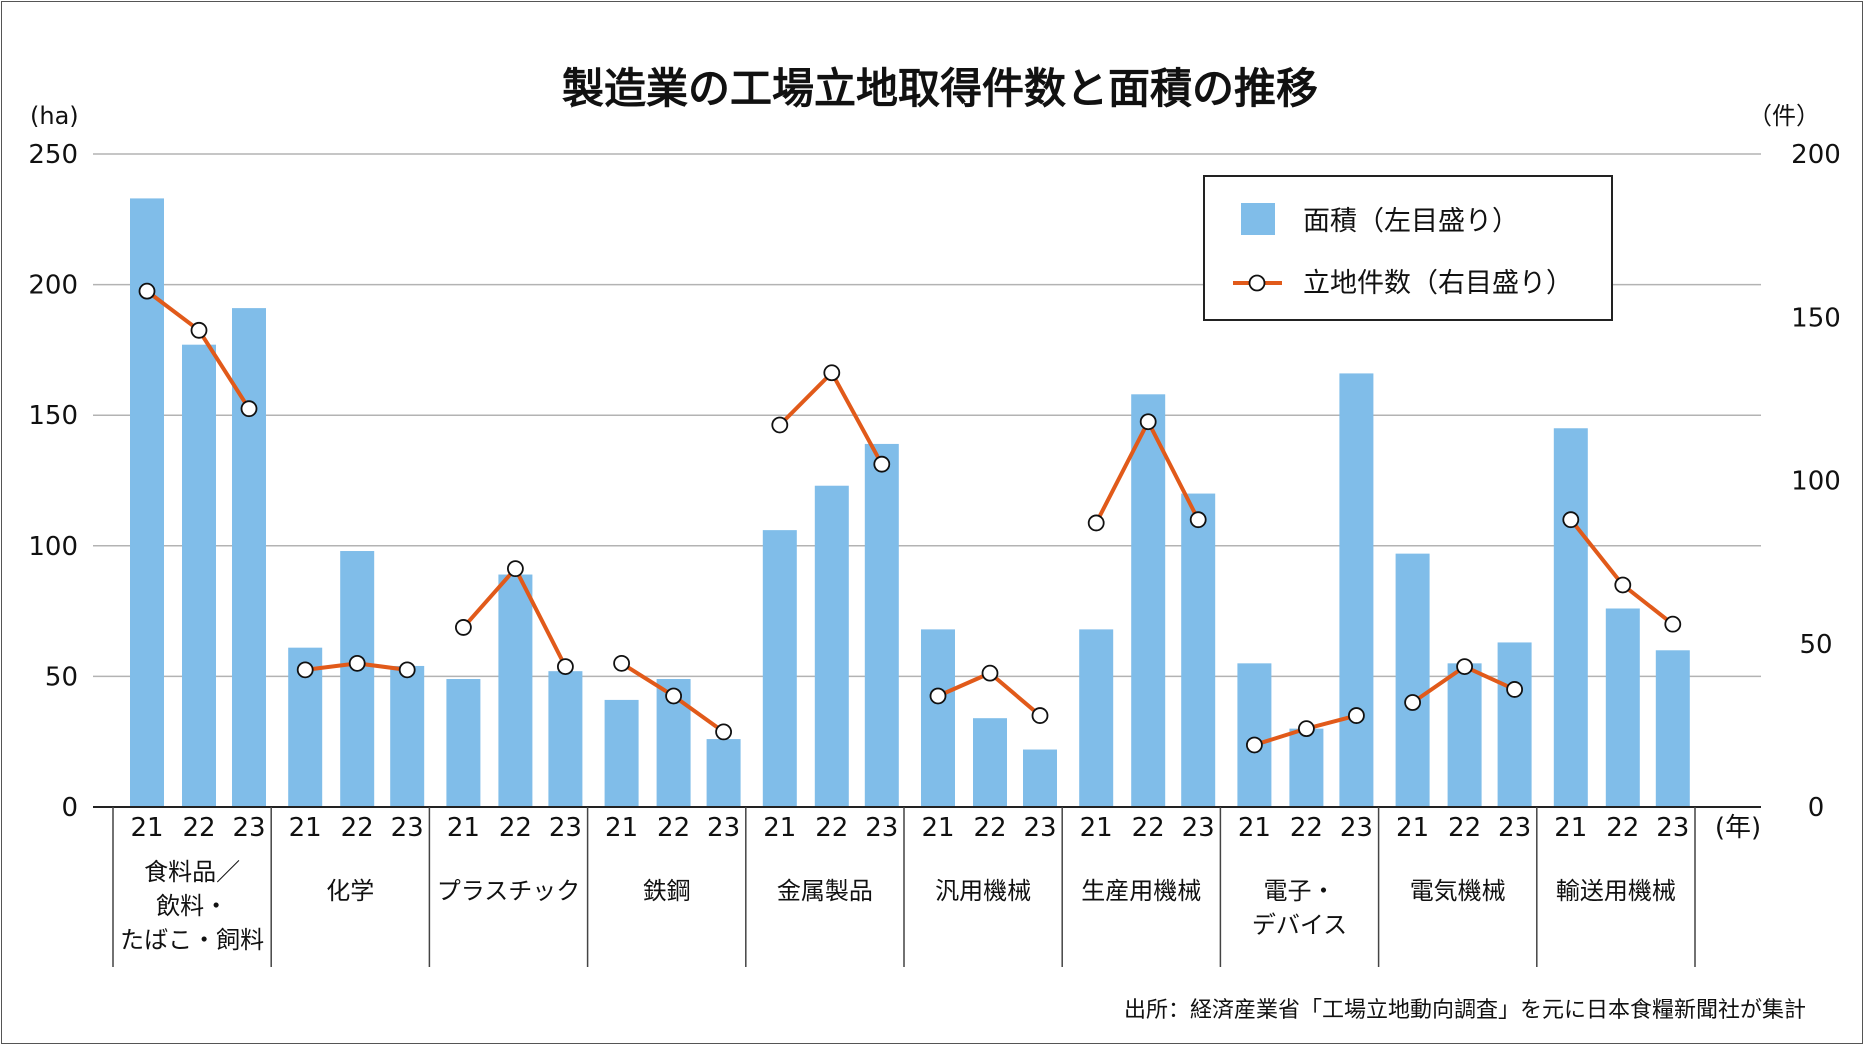 The width and height of the screenshot is (1866, 1047). I want to click on category-label: プラスチック, so click(509, 891).